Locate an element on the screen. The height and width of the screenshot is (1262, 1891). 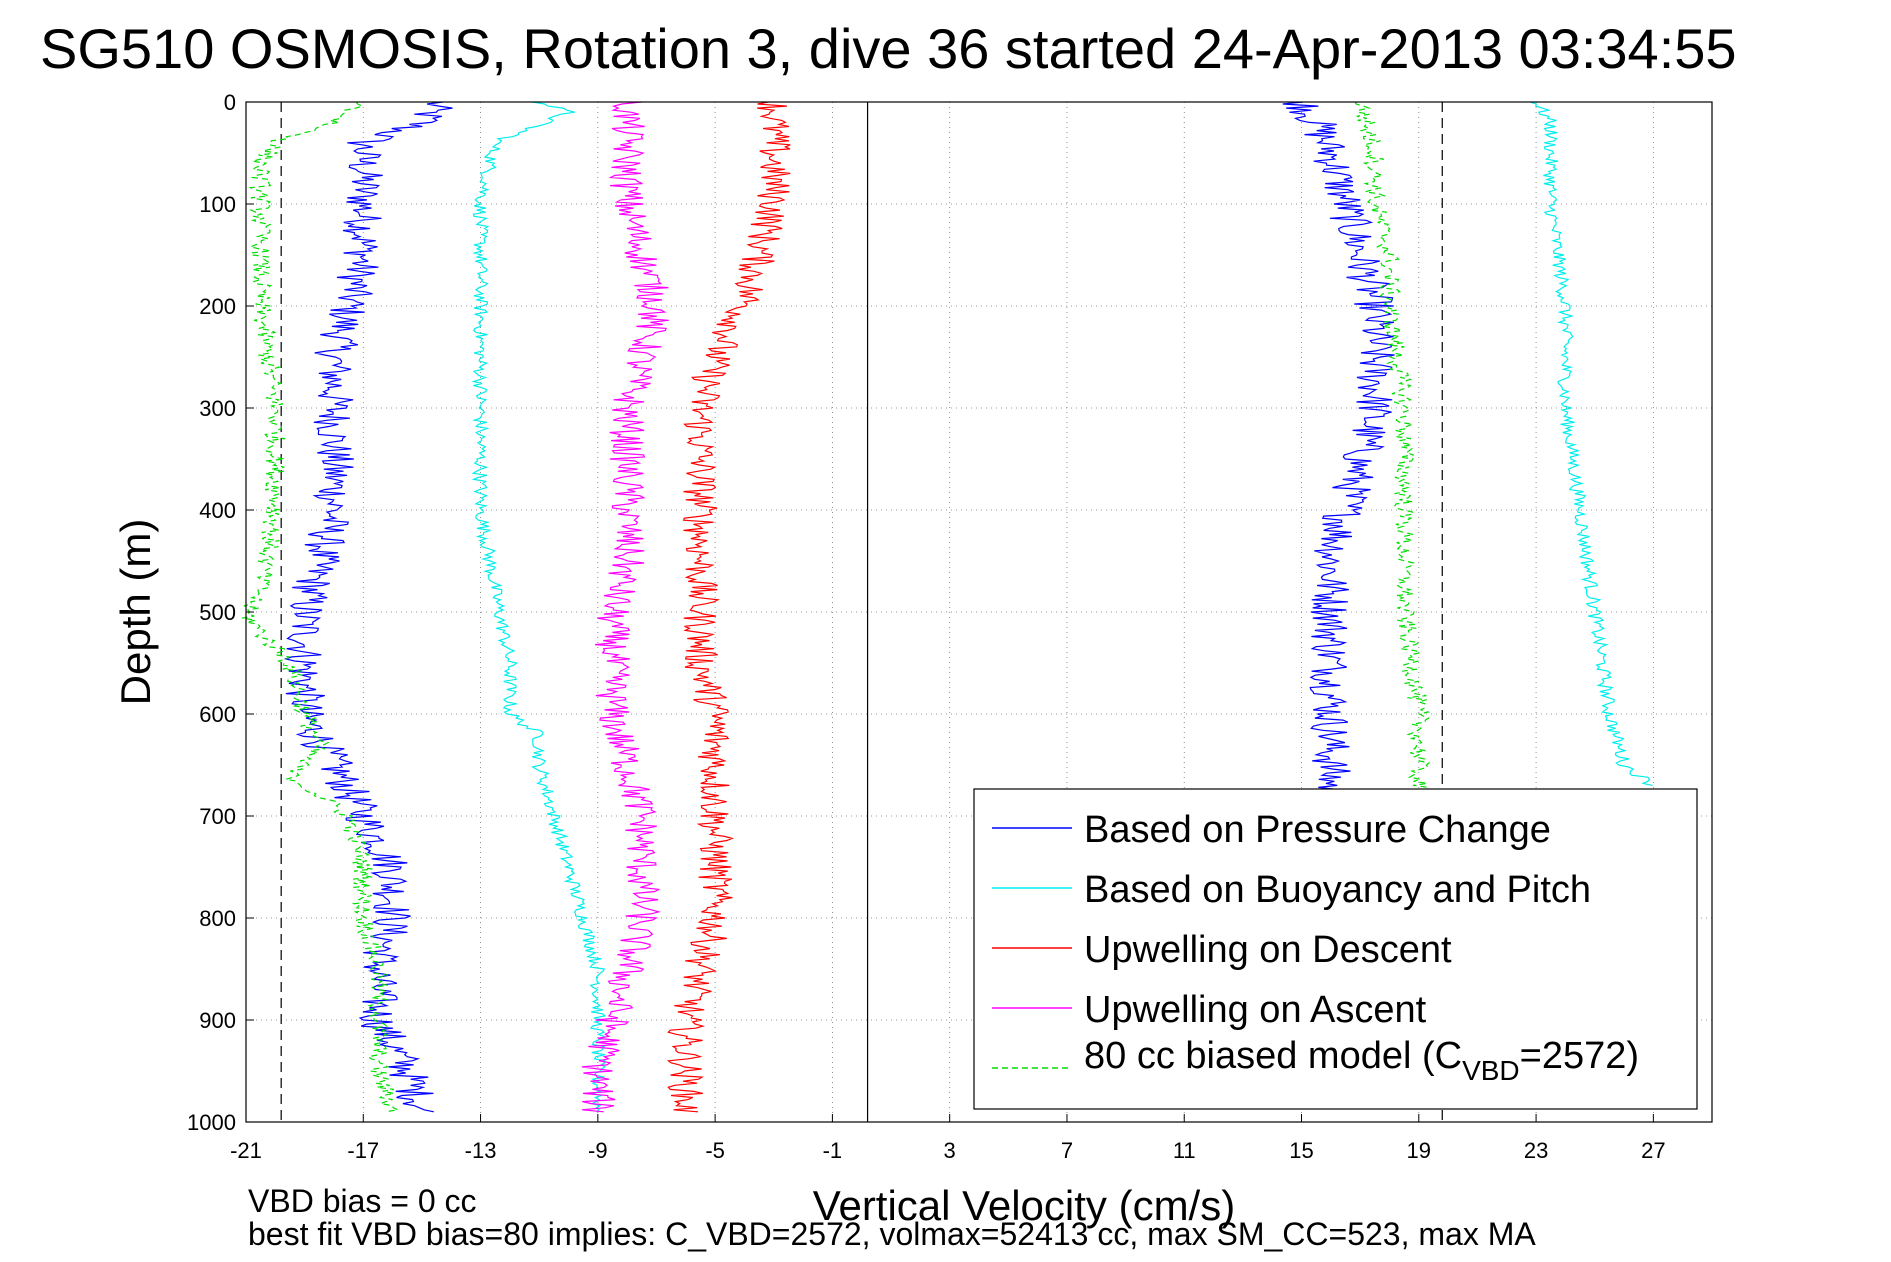
legend-box is located at coordinates (1335, 949).